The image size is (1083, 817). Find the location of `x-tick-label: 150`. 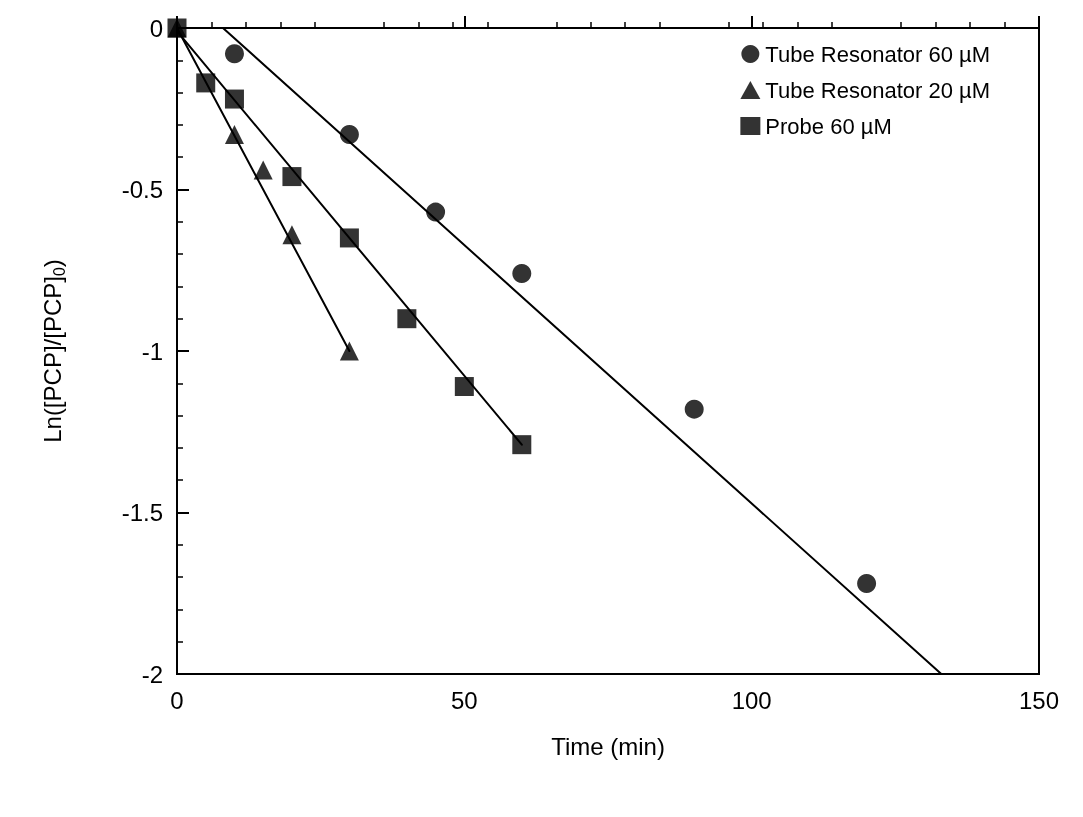

x-tick-label: 150 is located at coordinates (1039, 700).